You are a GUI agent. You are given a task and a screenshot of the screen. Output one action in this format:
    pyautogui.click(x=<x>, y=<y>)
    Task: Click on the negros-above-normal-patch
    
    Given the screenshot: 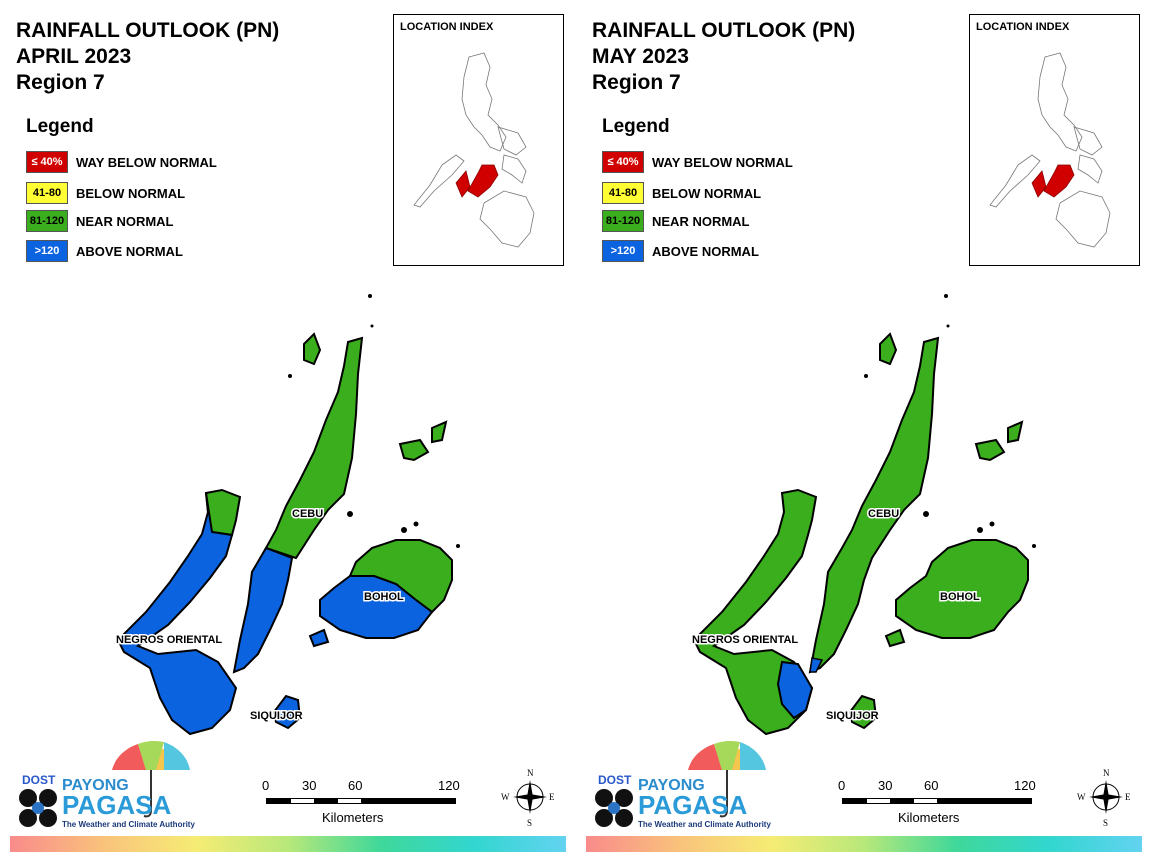 What is the action you would take?
    pyautogui.click(x=795, y=690)
    